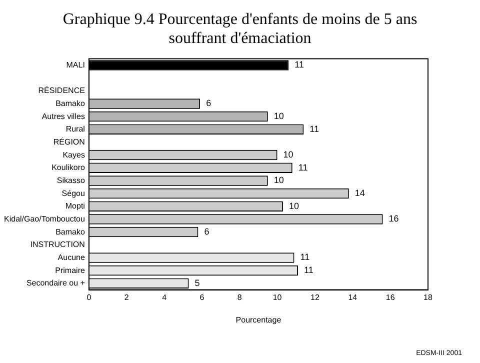 Image resolution: width=480 pixels, height=363 pixels. What do you see at coordinates (259, 319) in the screenshot?
I see `x-axis-title: Pourcentage` at bounding box center [259, 319].